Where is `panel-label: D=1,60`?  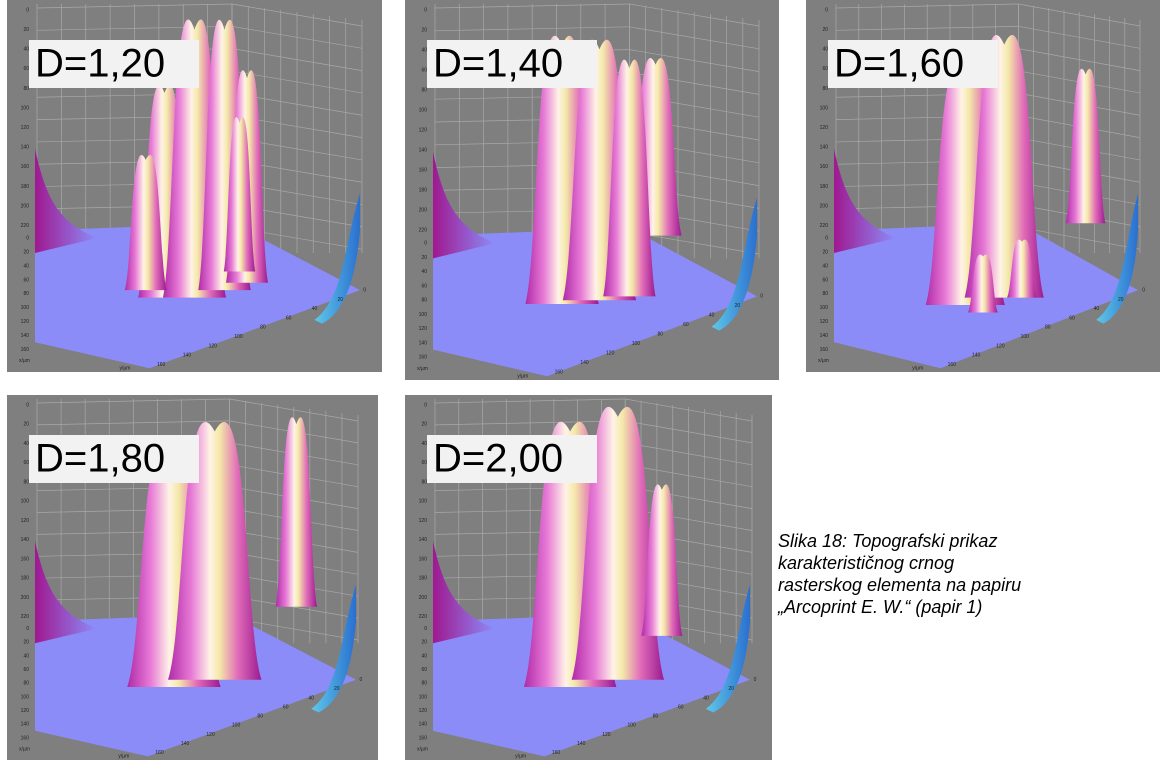
panel-label: D=1,60 is located at coordinates (899, 64).